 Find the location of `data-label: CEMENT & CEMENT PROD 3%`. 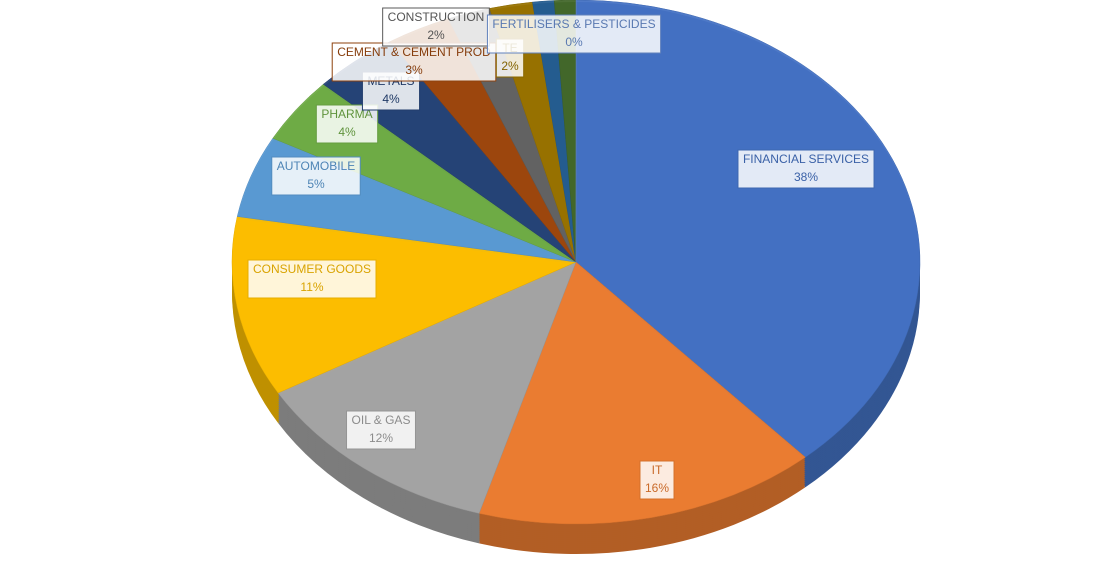

data-label: CEMENT & CEMENT PROD 3% is located at coordinates (414, 62).